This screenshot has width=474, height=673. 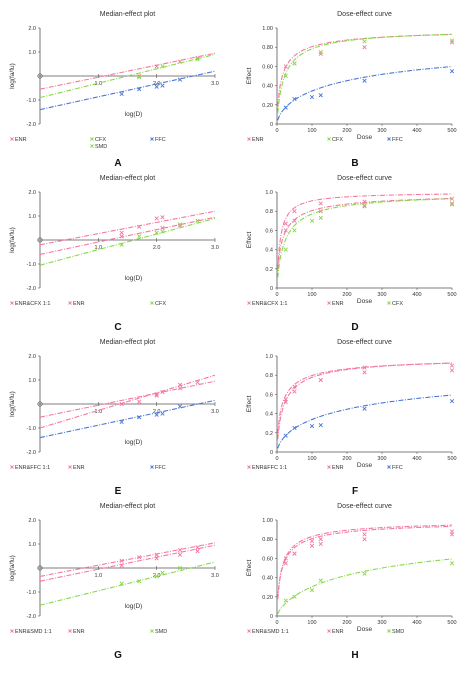 I want to click on x-tick-label: 100, so click(x=311, y=459).